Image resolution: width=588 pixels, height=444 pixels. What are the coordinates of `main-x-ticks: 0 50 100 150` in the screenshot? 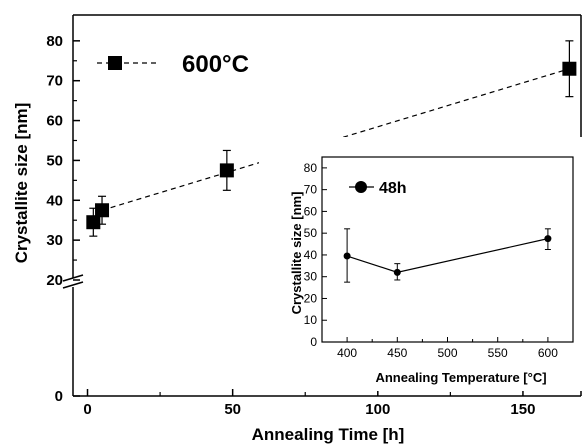 It's located at (309, 403).